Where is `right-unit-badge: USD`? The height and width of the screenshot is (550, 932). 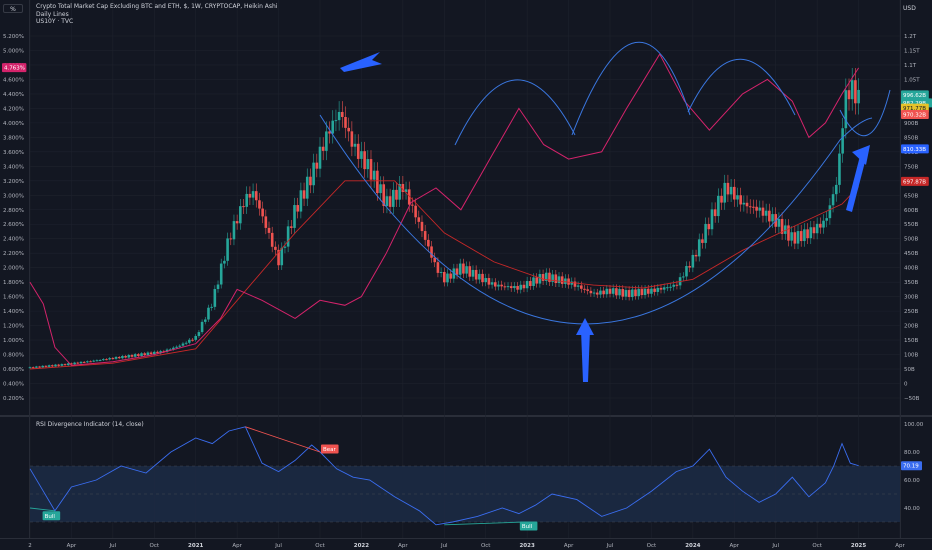
right-unit-badge: USD is located at coordinates (909, 8).